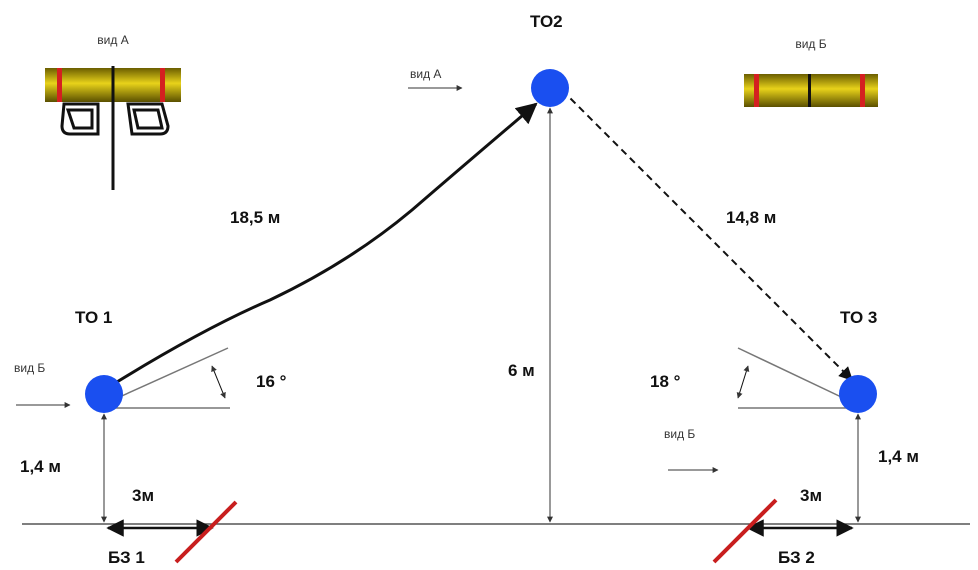 The height and width of the screenshot is (570, 978). What do you see at coordinates (809, 90) in the screenshot?
I see `rope-center-mark-icon` at bounding box center [809, 90].